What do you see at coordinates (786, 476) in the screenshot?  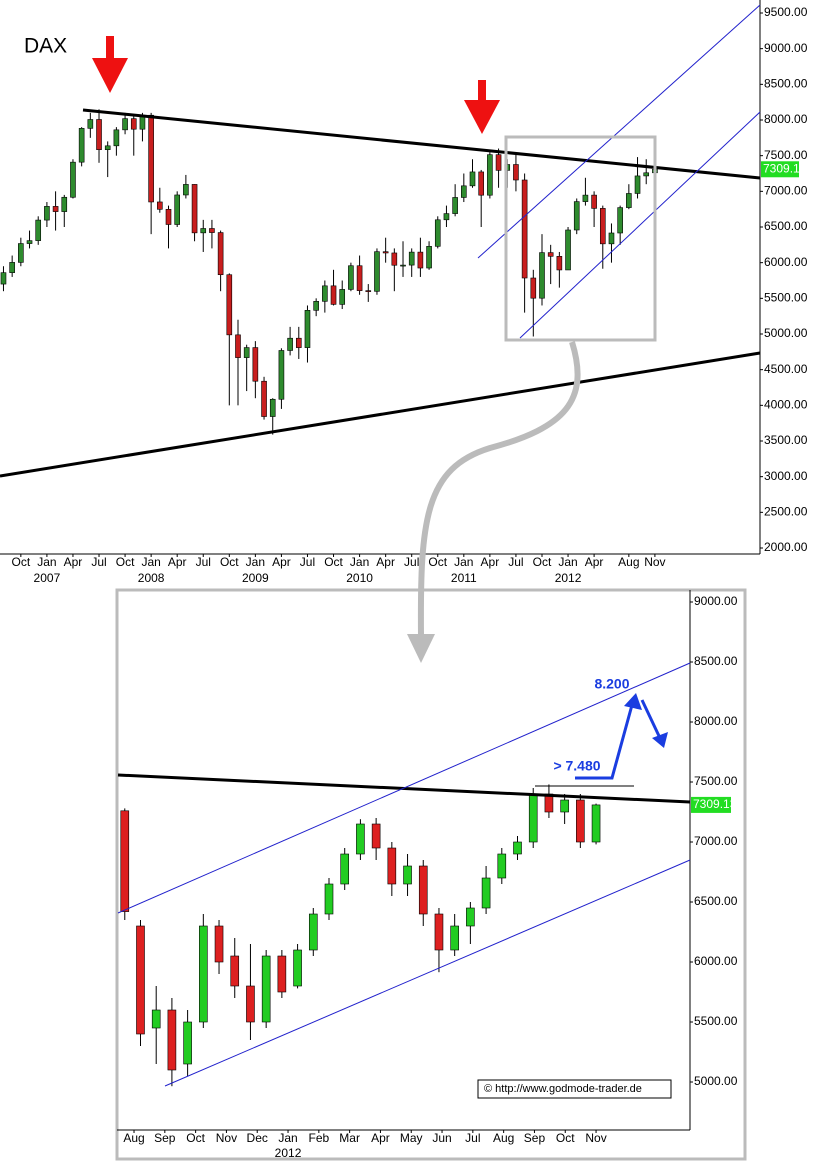 I see `y-tick-label: 3000.00` at bounding box center [786, 476].